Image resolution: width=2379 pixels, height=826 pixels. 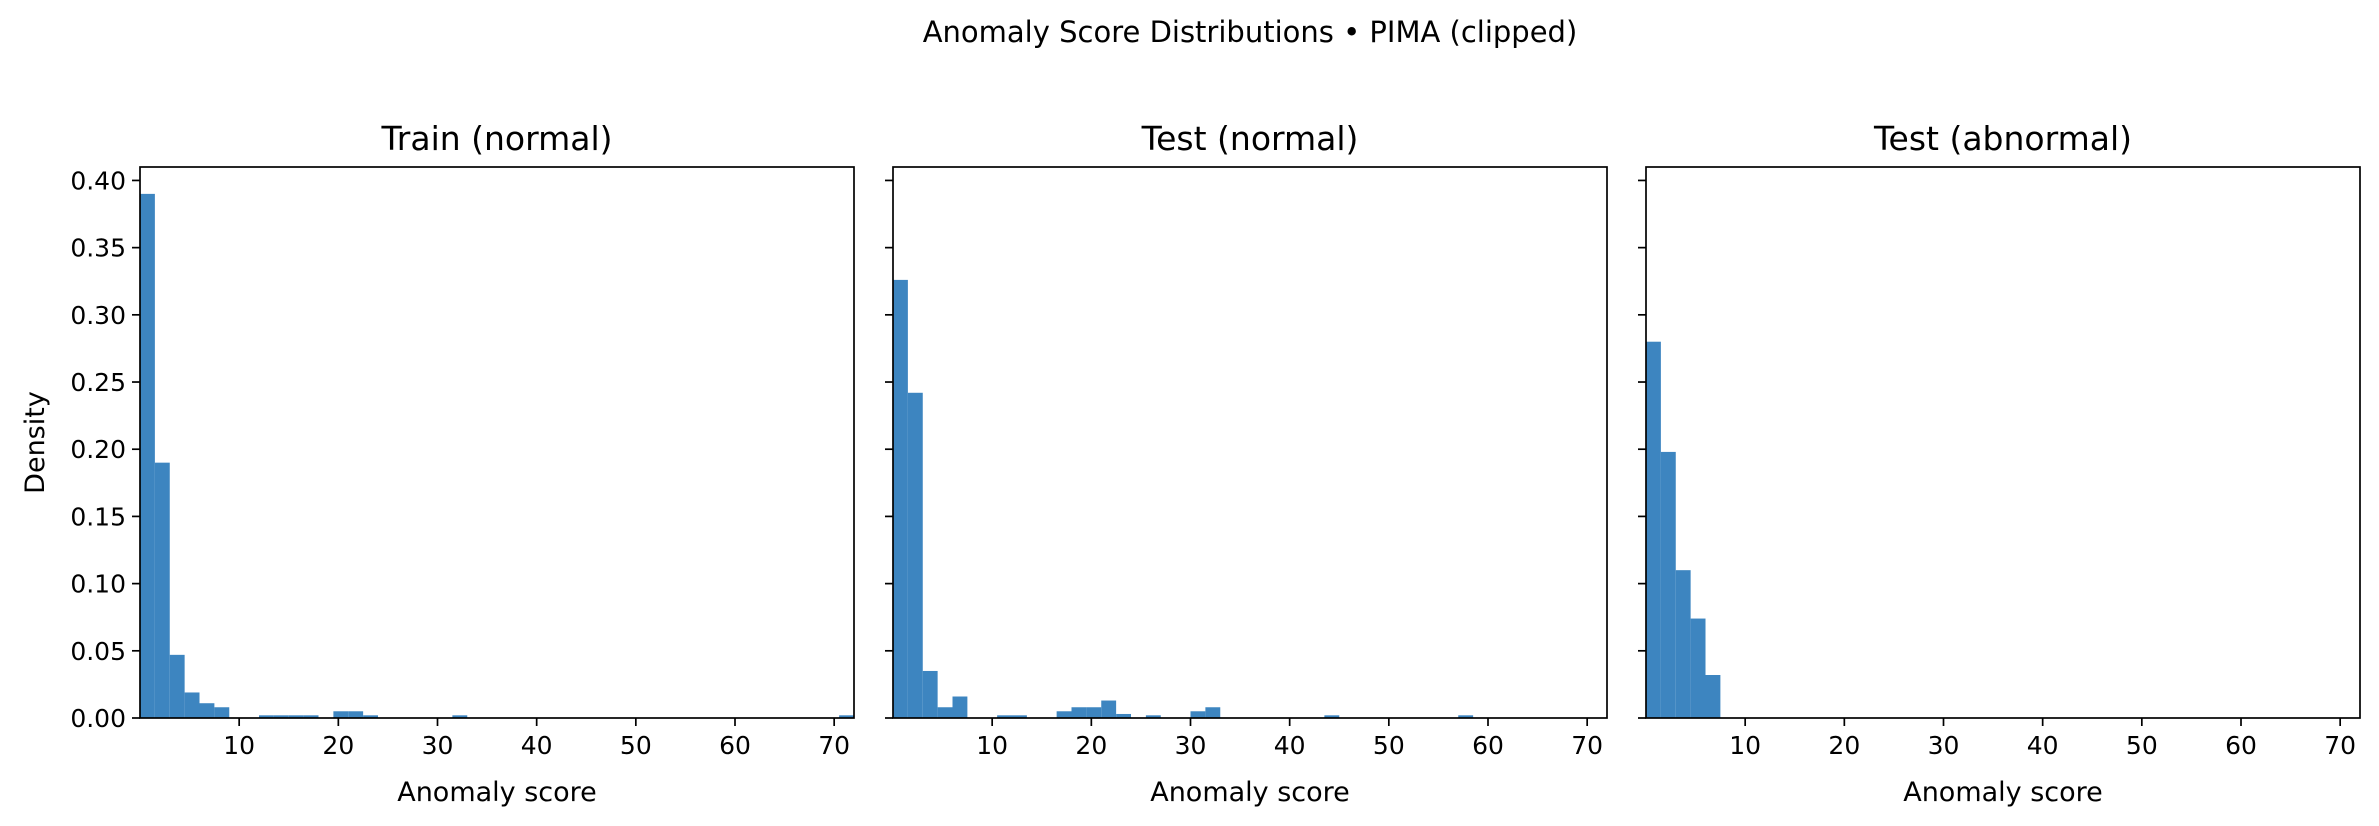 What do you see at coordinates (98, 516) in the screenshot?
I see `y-tick-label: 0.15` at bounding box center [98, 516].